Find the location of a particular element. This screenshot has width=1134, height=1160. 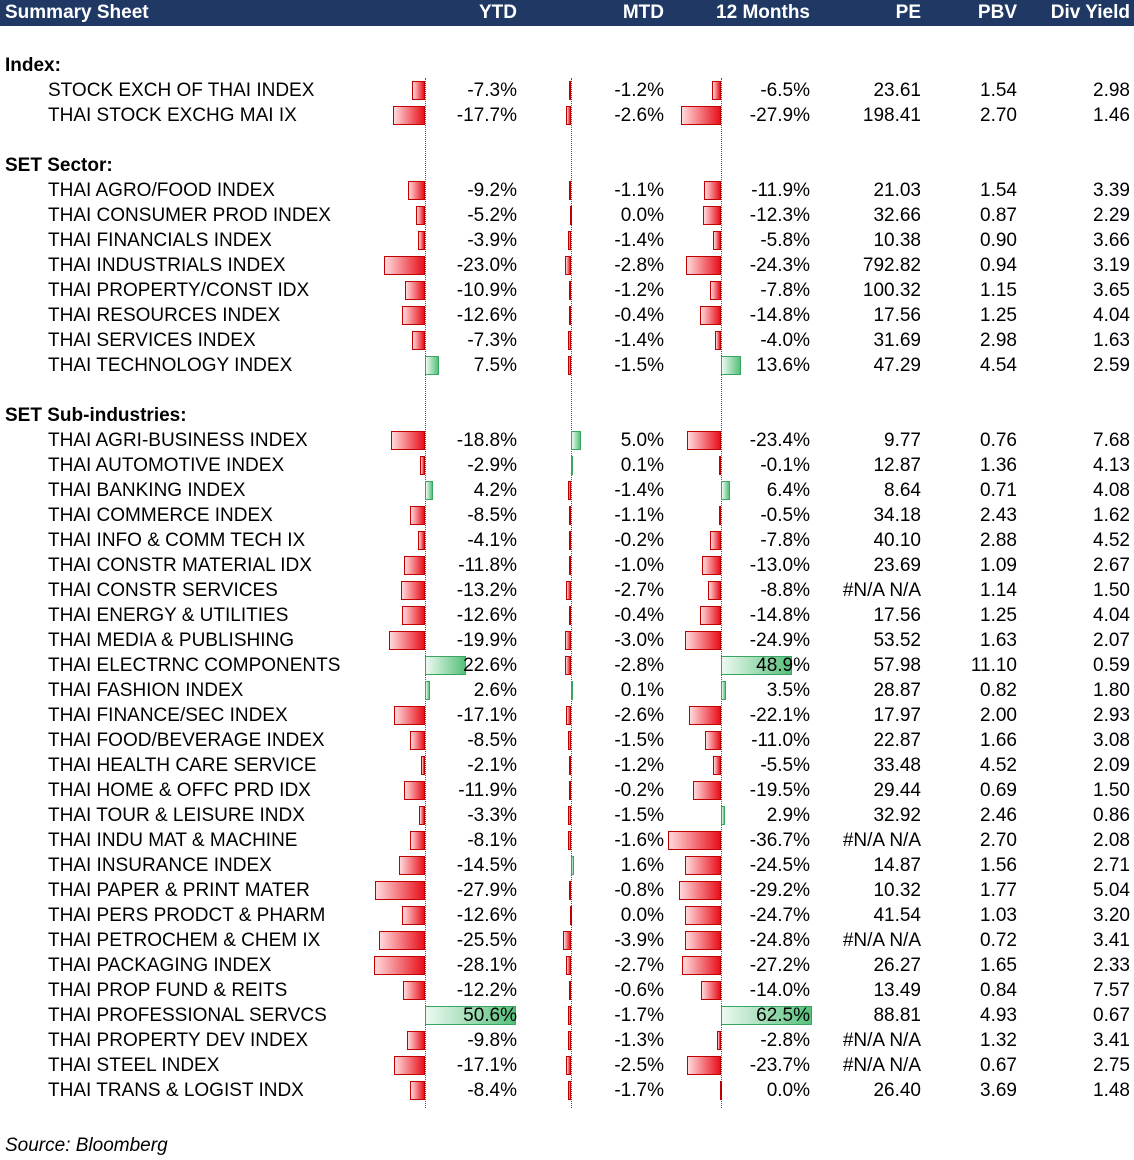

mtd-value: -1.0% is located at coordinates (639, 565).